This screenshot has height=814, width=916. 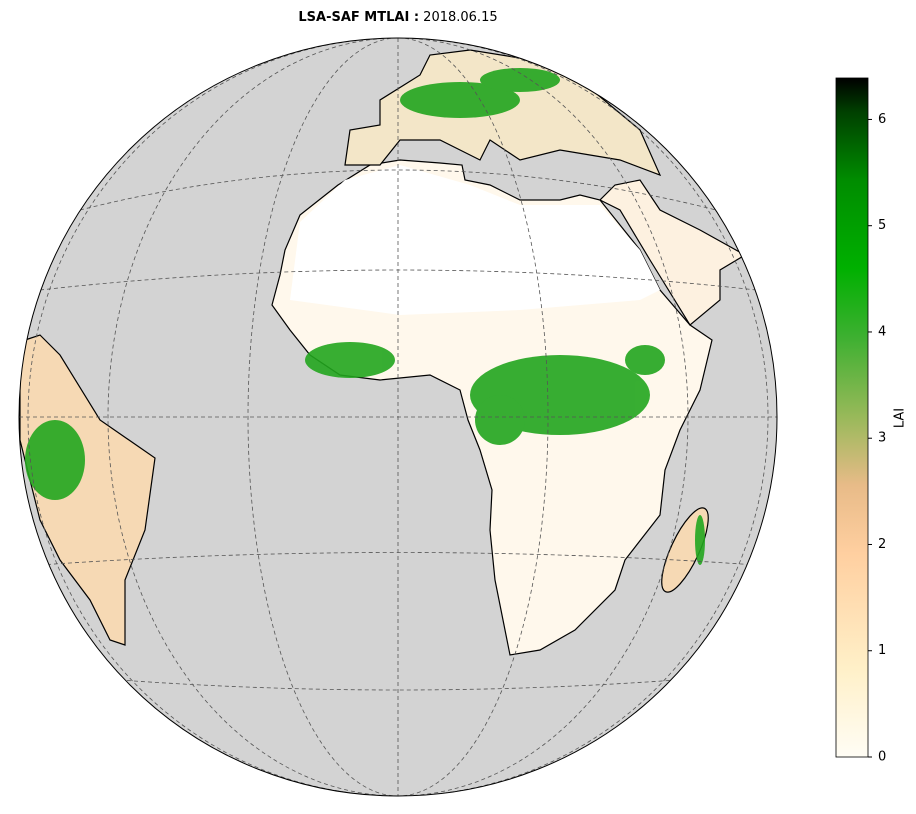 I want to click on colorbar-tick-label: 0, so click(x=882, y=757).